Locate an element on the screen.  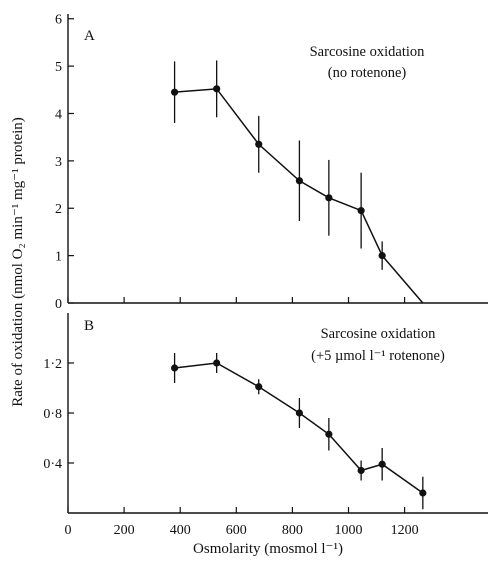
x-tick-label: 600 is located at coordinates (236, 530).